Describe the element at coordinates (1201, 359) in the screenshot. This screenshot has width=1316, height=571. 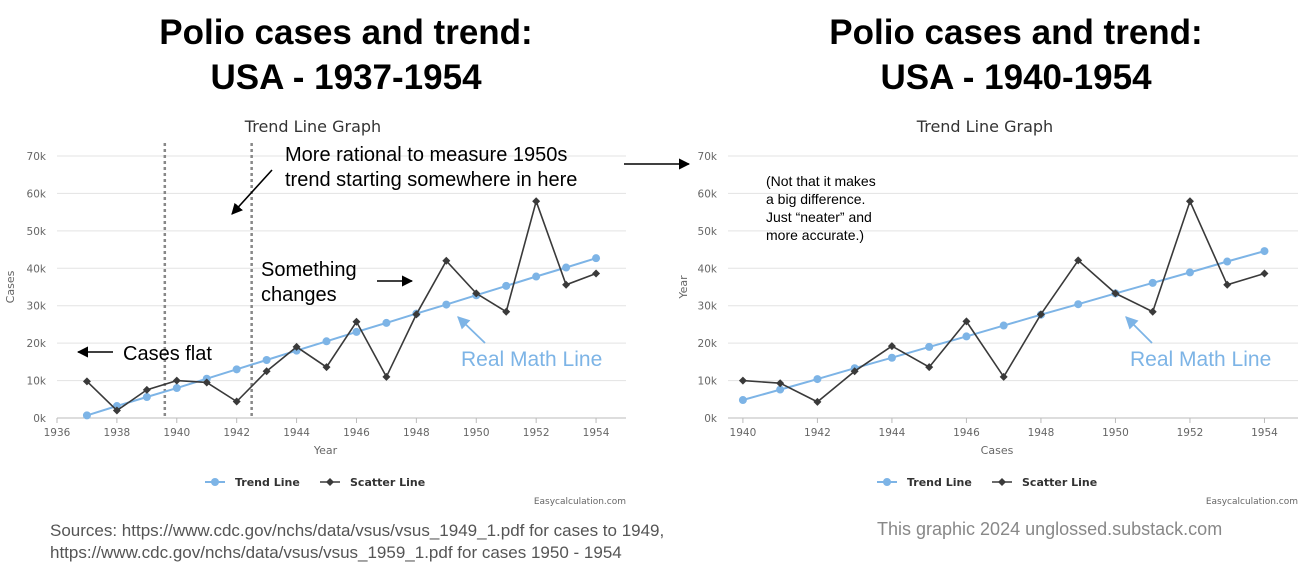
I see `annotation-real-math-line-right: Real Math Line` at that location.